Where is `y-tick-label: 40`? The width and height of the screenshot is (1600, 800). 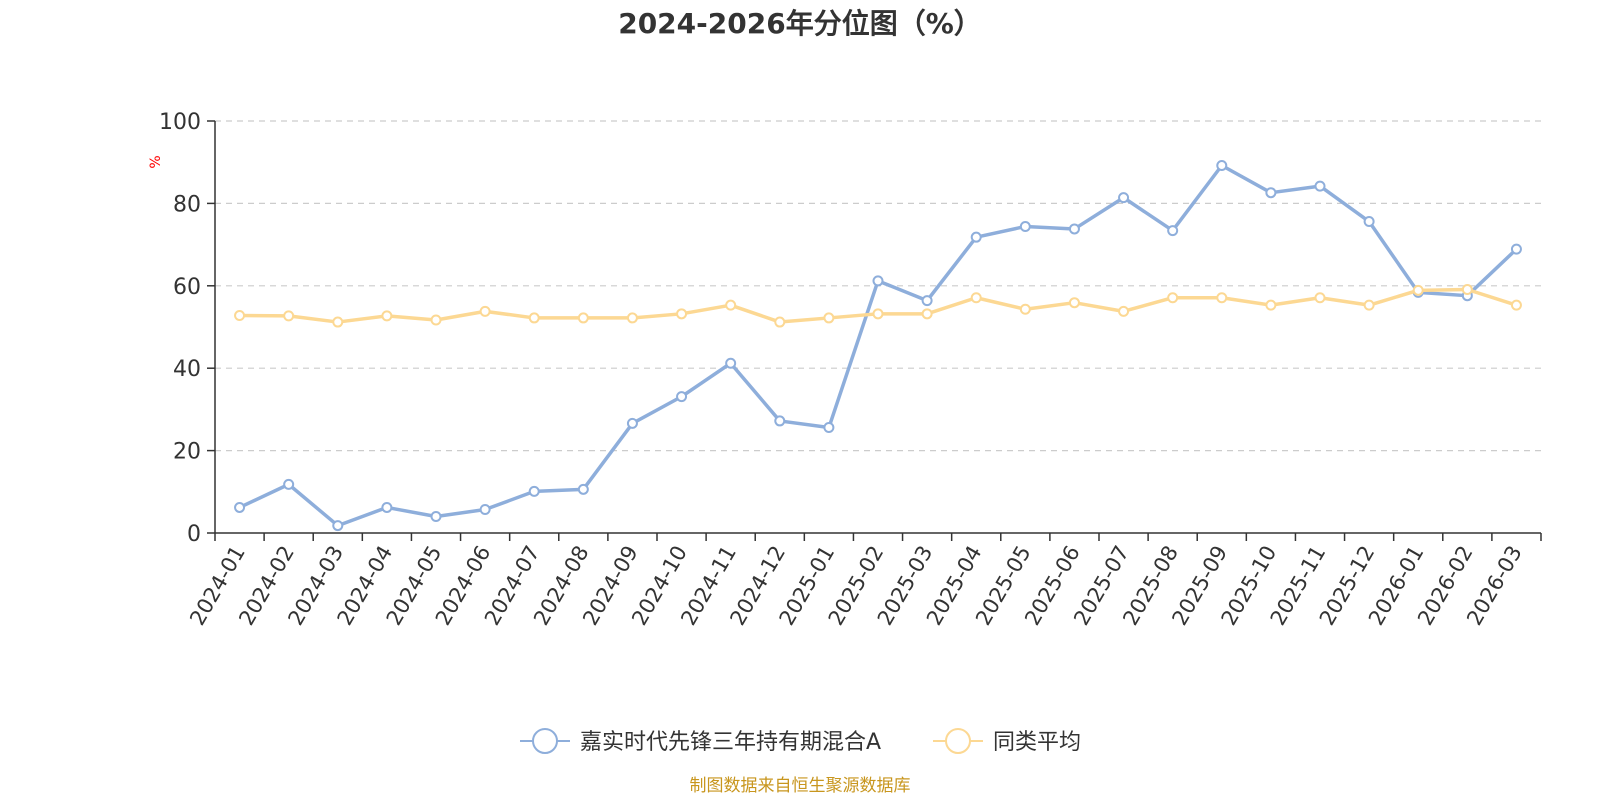
y-tick-label: 40 is located at coordinates (187, 369).